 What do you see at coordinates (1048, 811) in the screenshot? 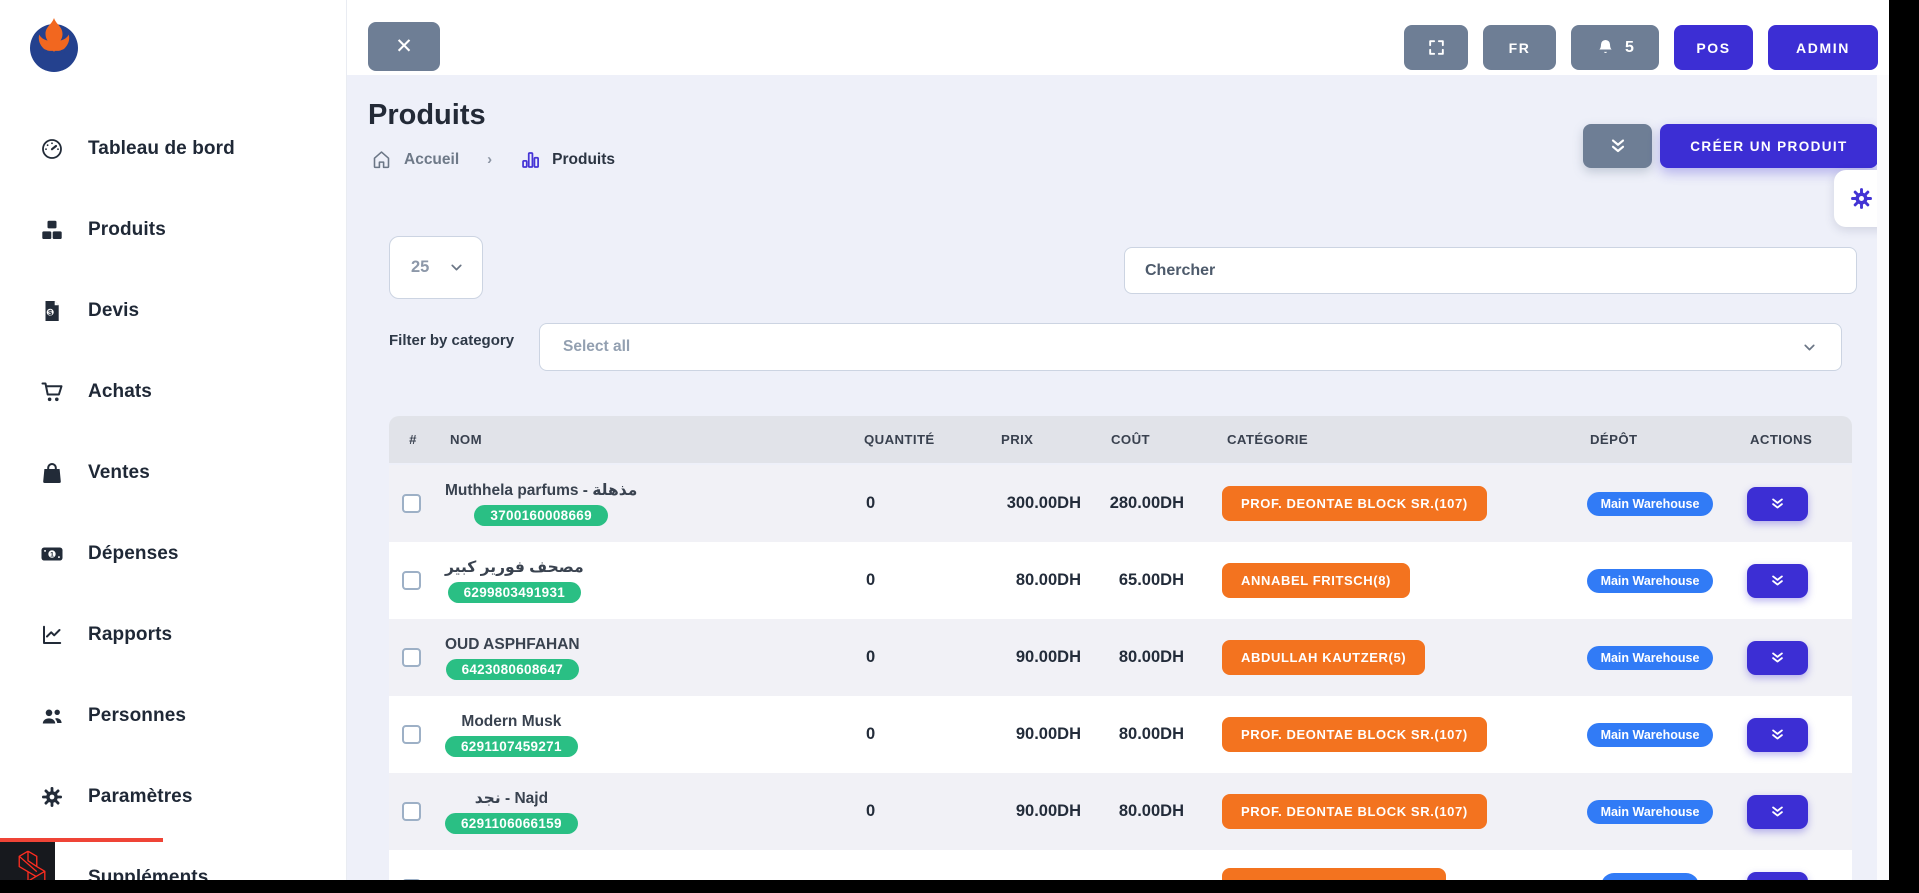
I see `cell-price: 90.00DH` at bounding box center [1048, 811].